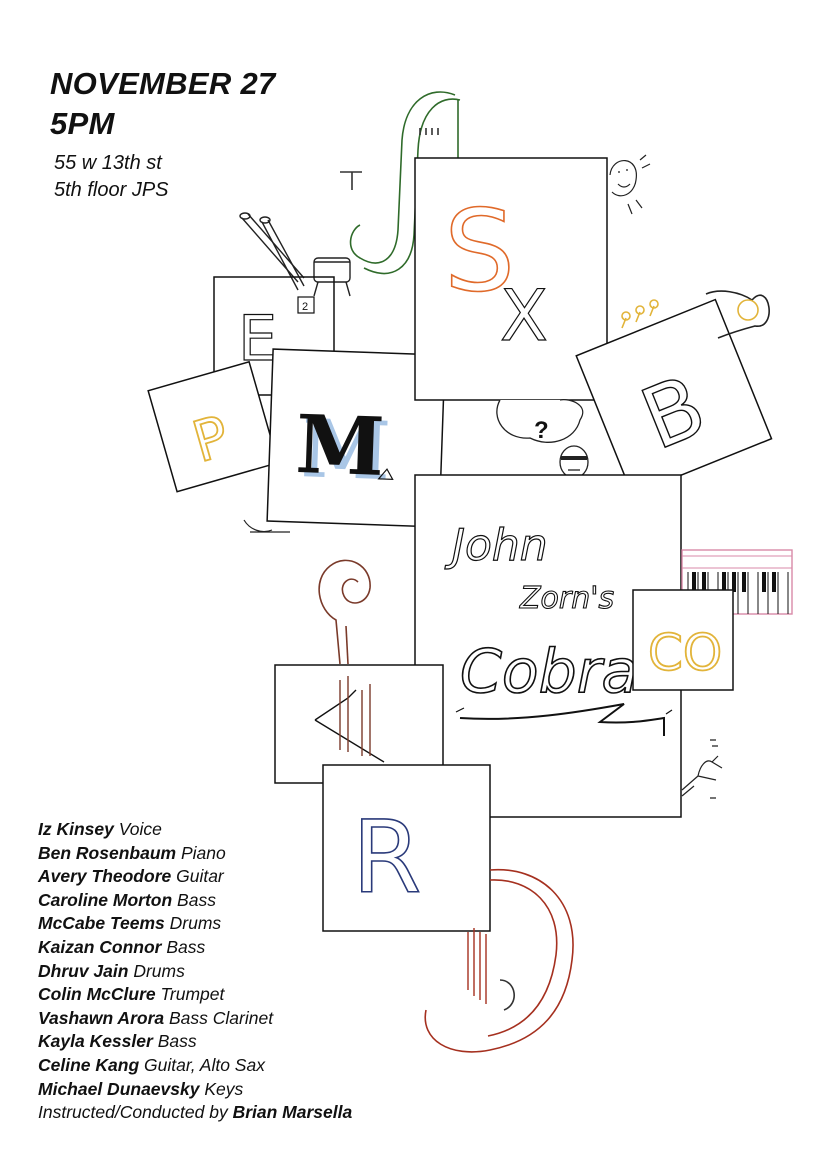 The image size is (828, 1171). Describe the element at coordinates (131, 876) in the screenshot. I see `list-item: Avery Theodore Guitar` at that location.